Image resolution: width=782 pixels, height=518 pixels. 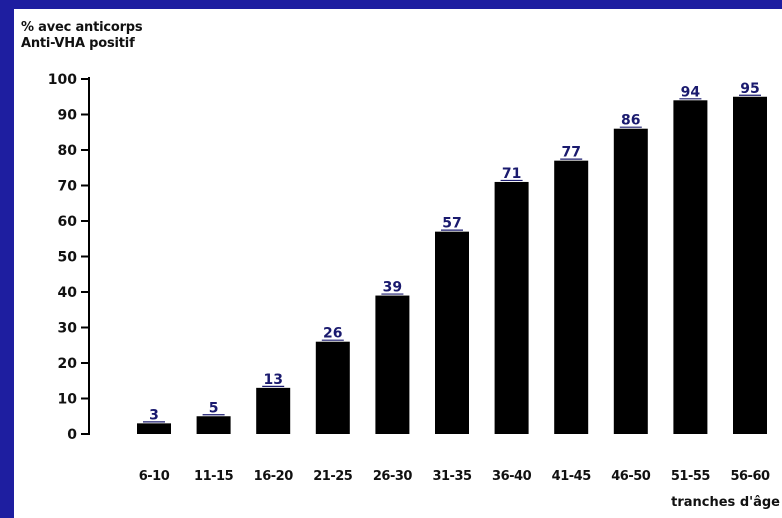 What do you see at coordinates (154, 476) in the screenshot?
I see `x-tick-label: 6-10` at bounding box center [154, 476].